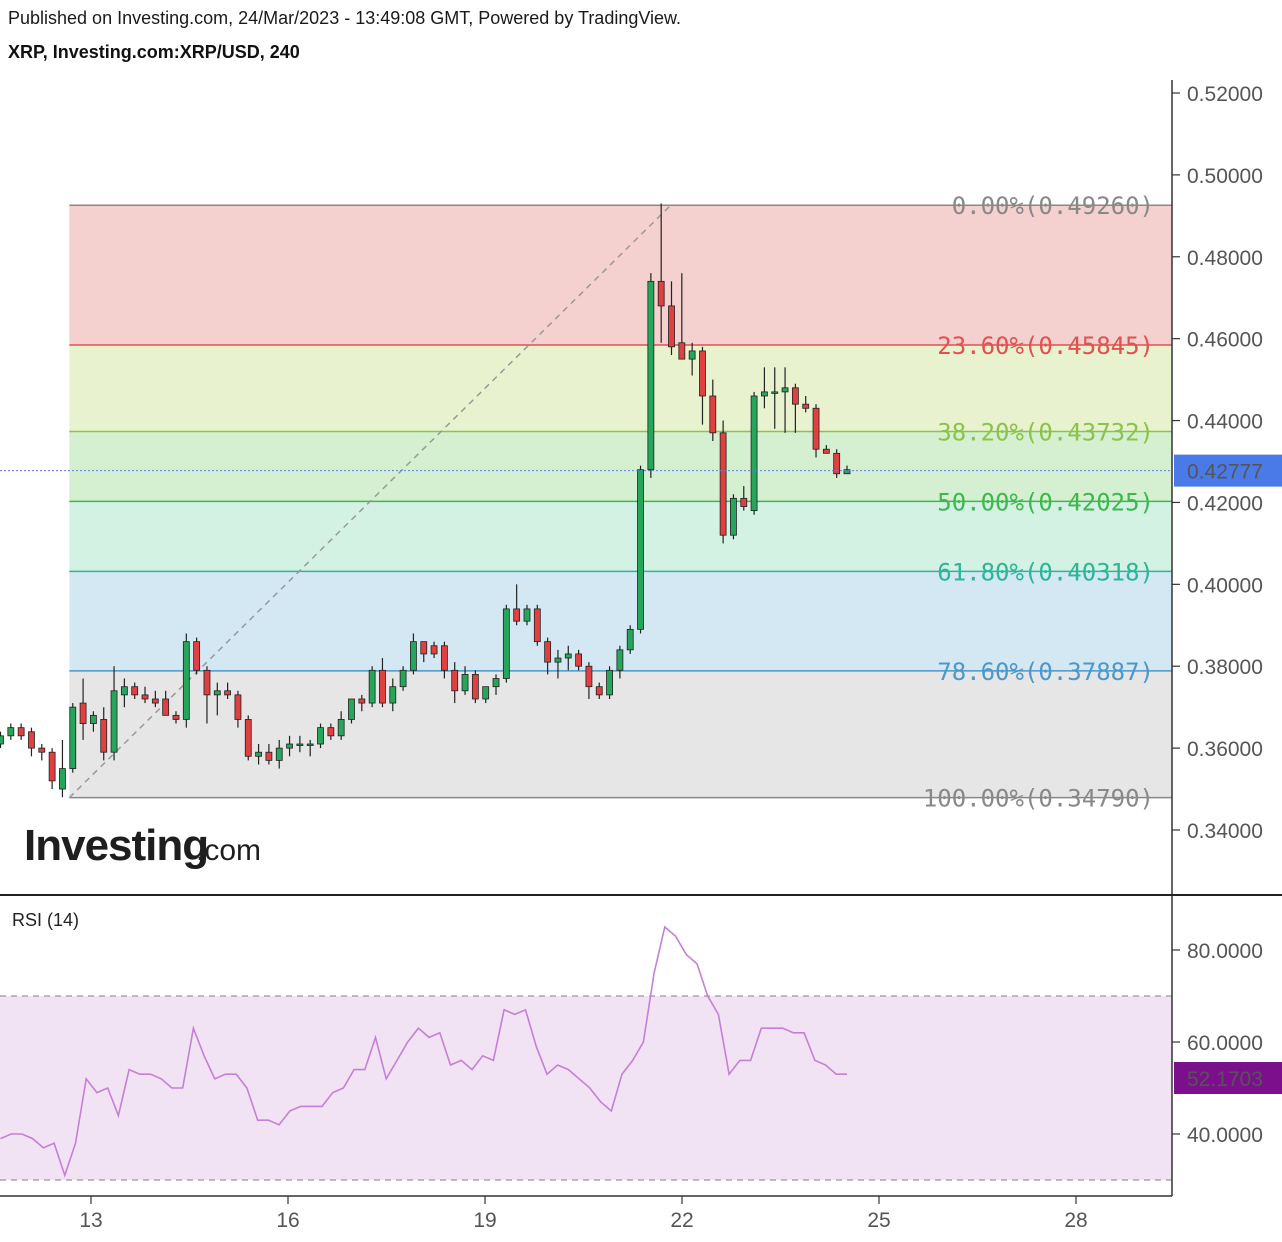 This screenshot has width=1282, height=1242. Describe the element at coordinates (1075, 1220) in the screenshot. I see `x-tick-label: 28` at that location.